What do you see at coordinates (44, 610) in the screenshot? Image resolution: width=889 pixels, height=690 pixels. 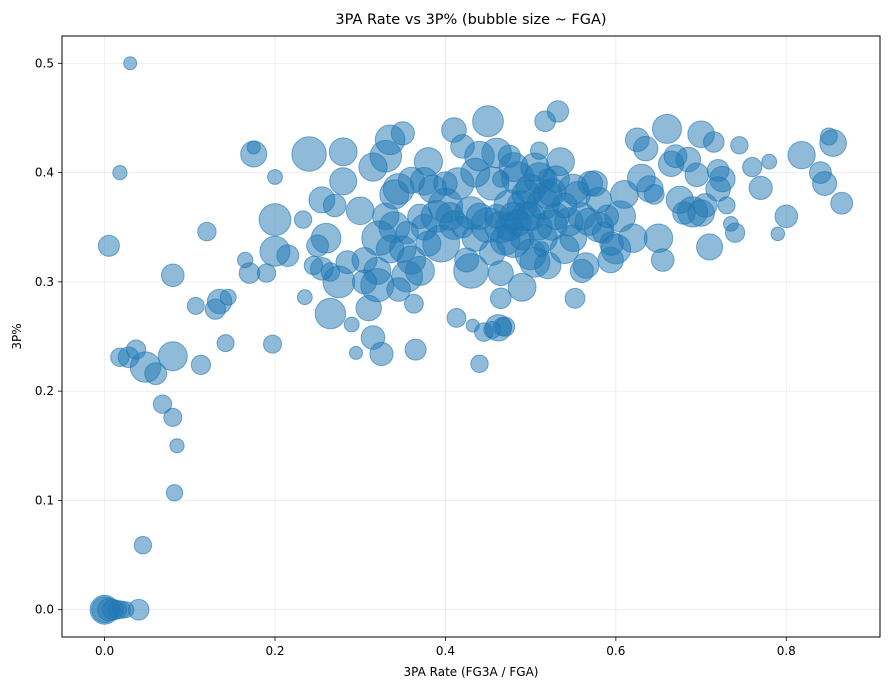 I see `y-tick-label: 0.0` at bounding box center [44, 610].